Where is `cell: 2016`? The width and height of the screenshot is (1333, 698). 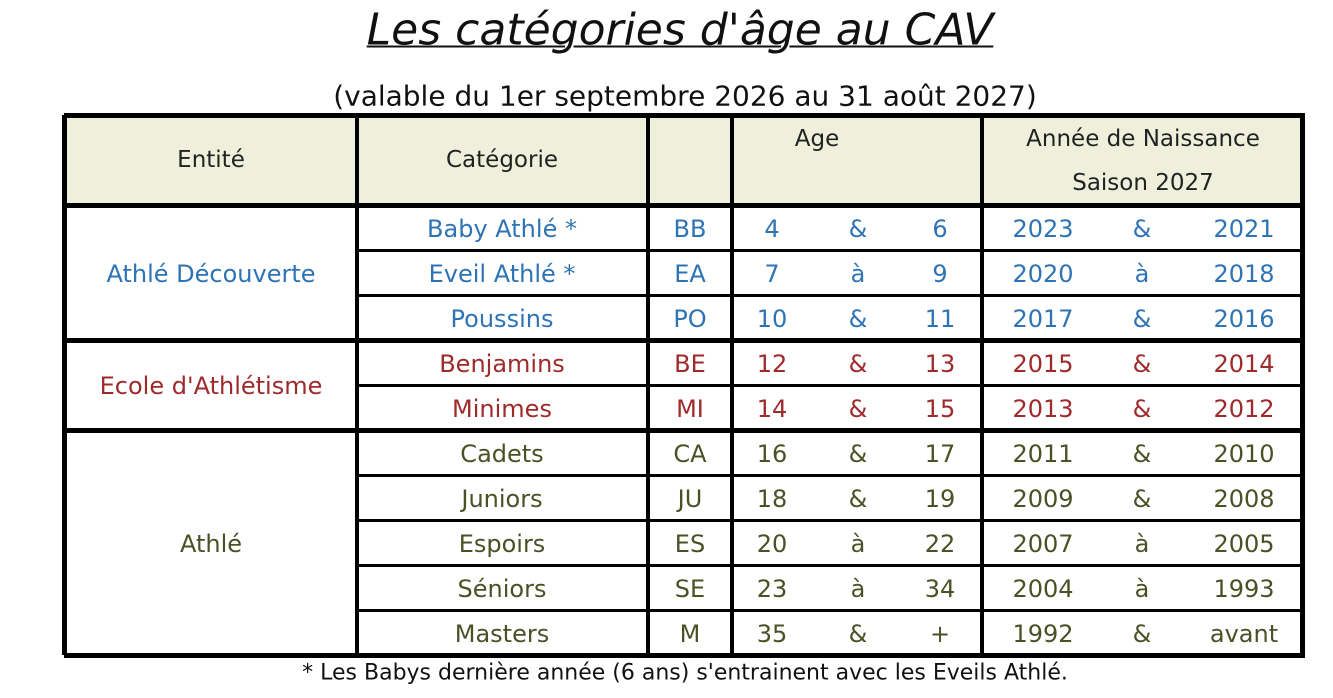
cell: 2016 is located at coordinates (1244, 318).